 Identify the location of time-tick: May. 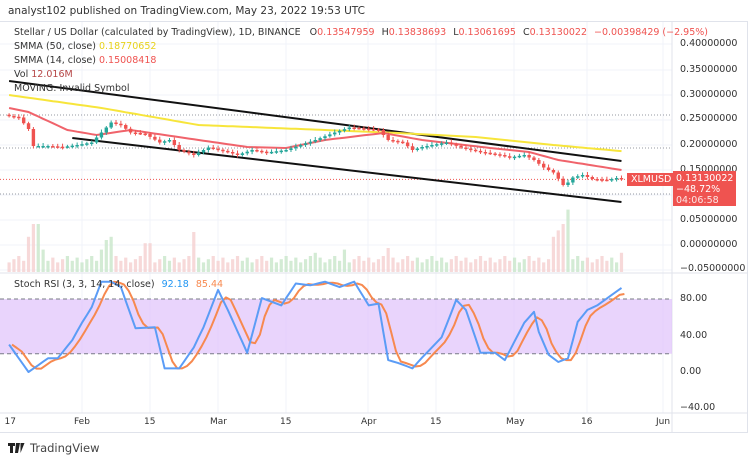
(515, 422).